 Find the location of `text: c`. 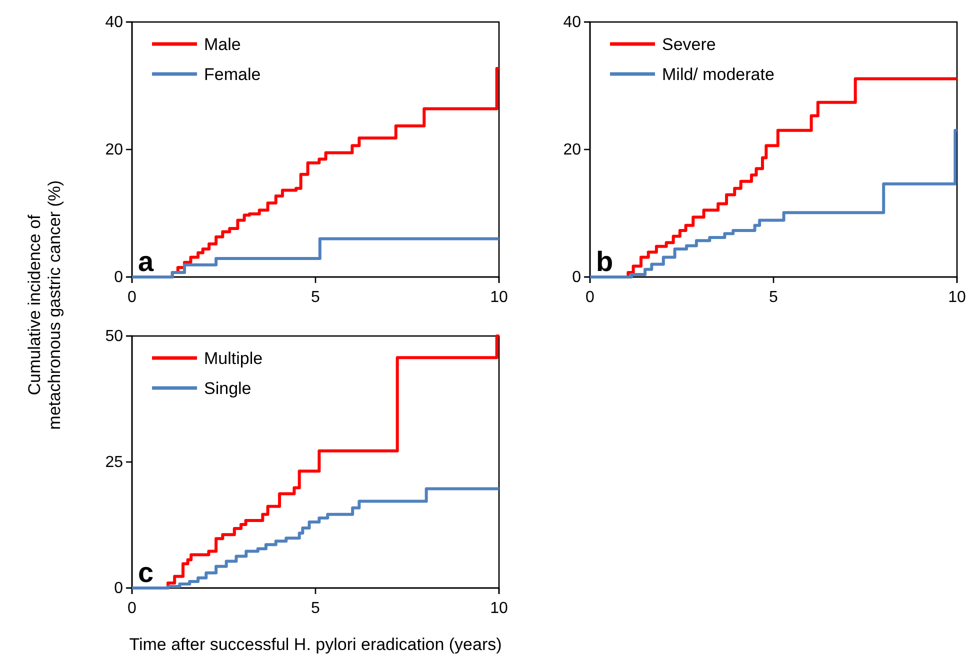

text: c is located at coordinates (146, 572).